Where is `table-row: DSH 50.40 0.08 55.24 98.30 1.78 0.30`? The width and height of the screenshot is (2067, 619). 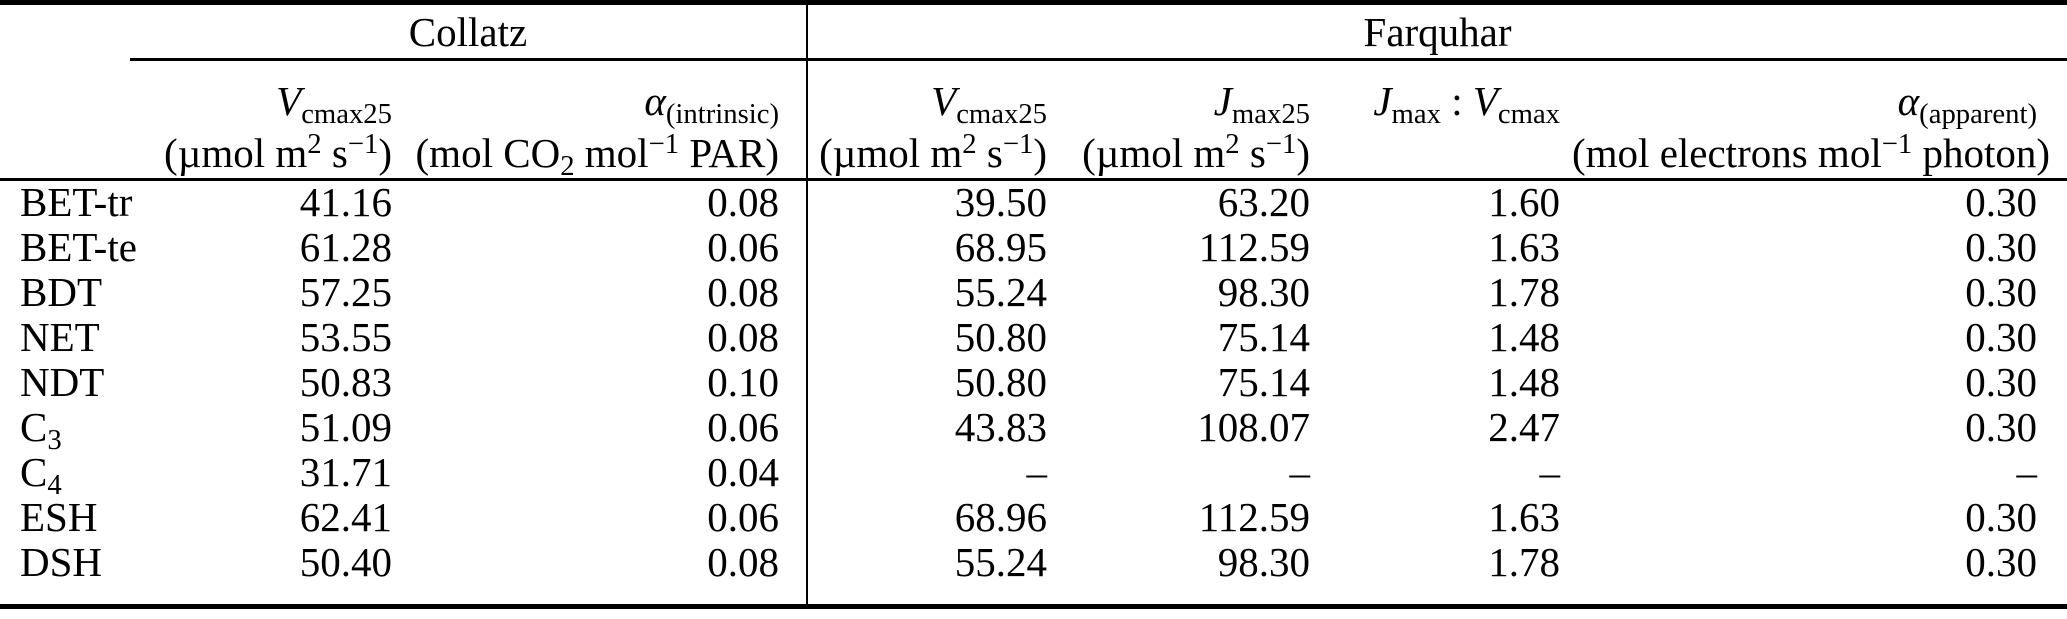
table-row: DSH 50.40 0.08 55.24 98.30 1.78 0.30 is located at coordinates (1033, 561).